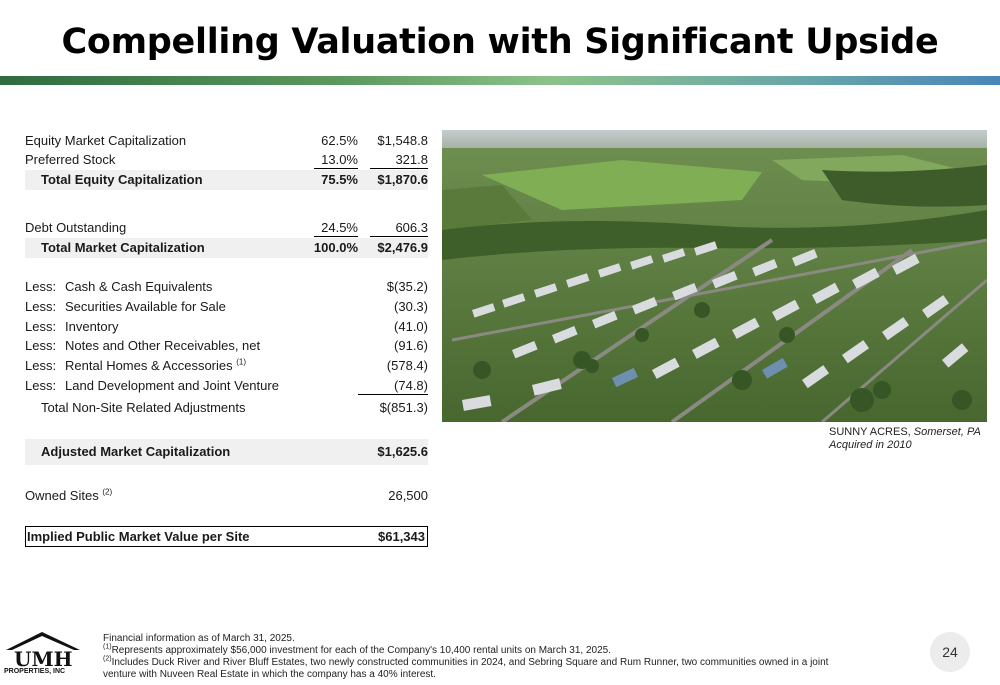  Describe the element at coordinates (226, 287) in the screenshot. I see `row-less-cash: Less: Cash & Cash Equivalents $(35.2)` at that location.